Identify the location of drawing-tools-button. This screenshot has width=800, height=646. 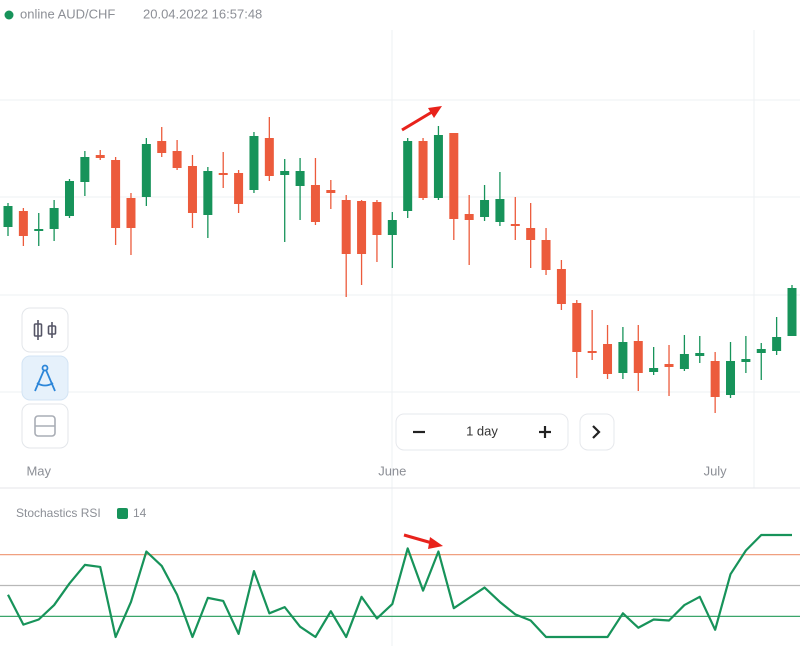
(45, 378).